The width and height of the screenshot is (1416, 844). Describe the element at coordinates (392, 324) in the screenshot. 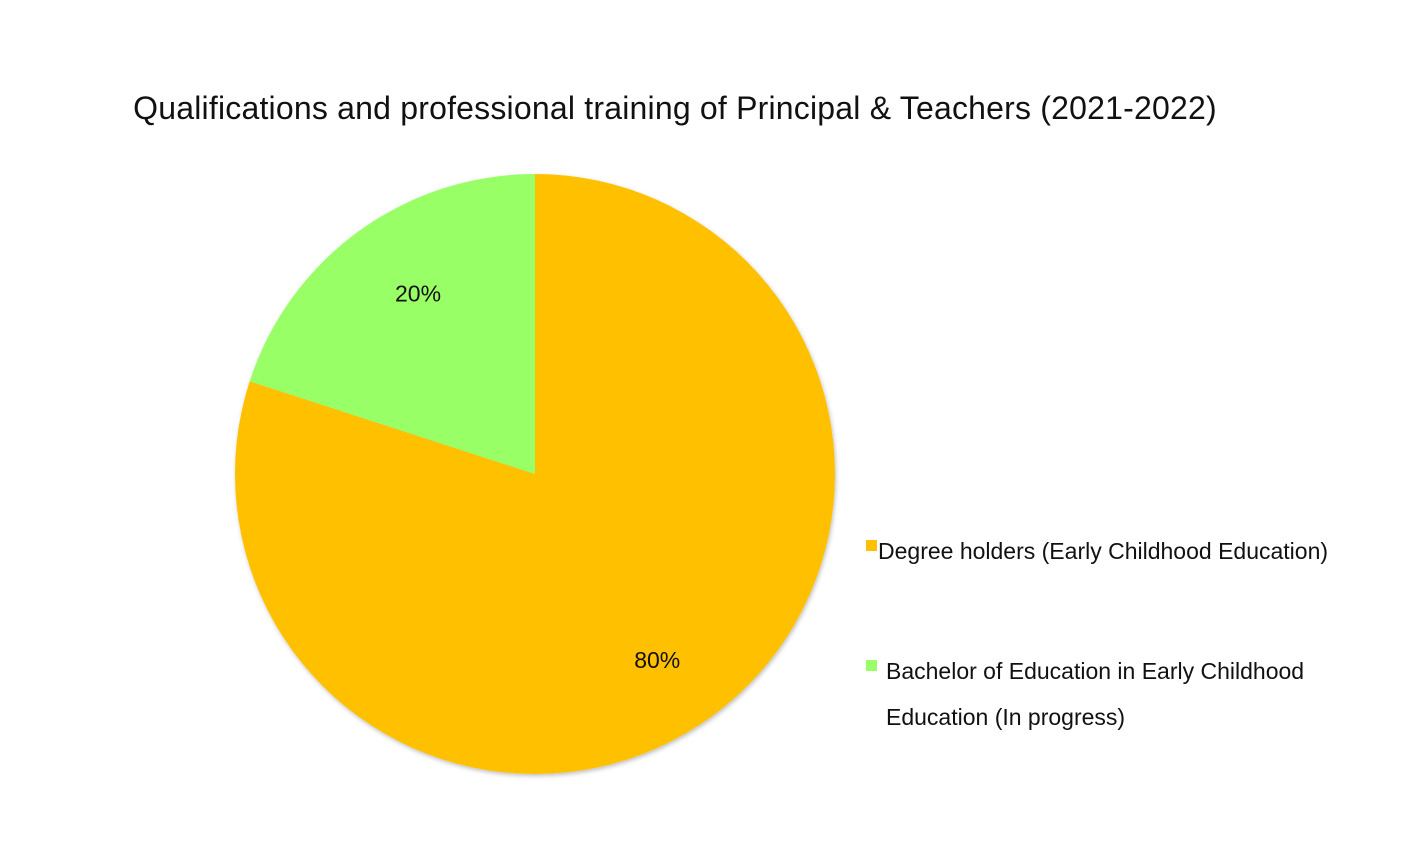

I see `pie-slice-bachelor-in-progress` at that location.